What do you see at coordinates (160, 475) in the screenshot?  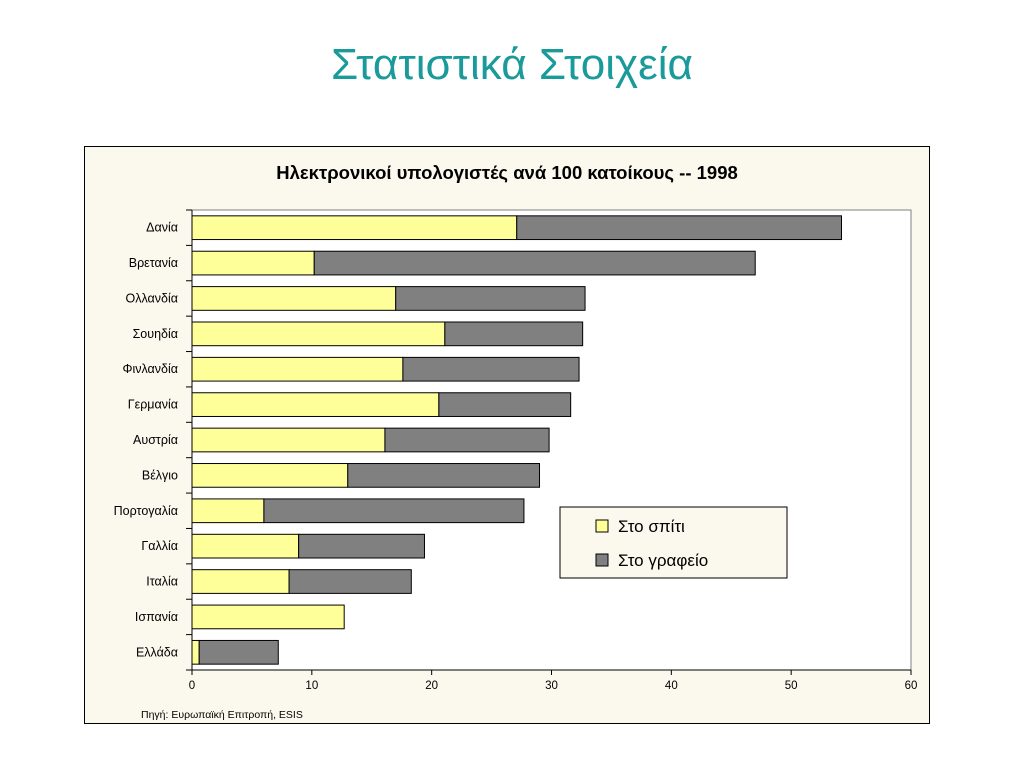 I see `category-label: Βέλγιο` at bounding box center [160, 475].